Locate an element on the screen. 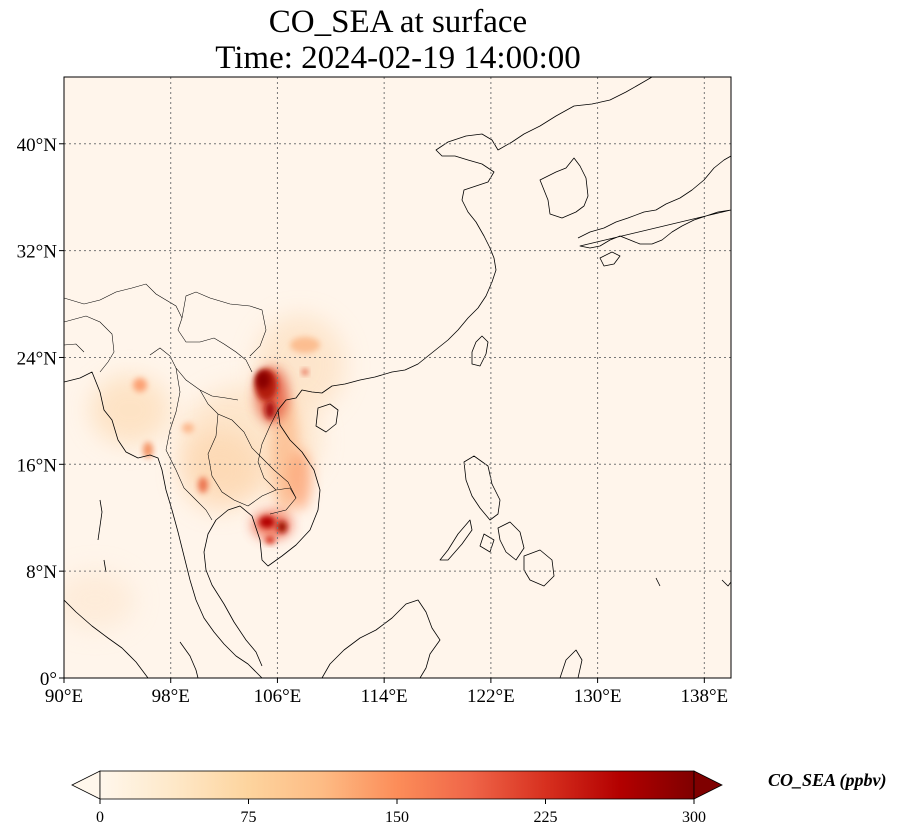  lon-tick-label: 98°E is located at coordinates (171, 696).